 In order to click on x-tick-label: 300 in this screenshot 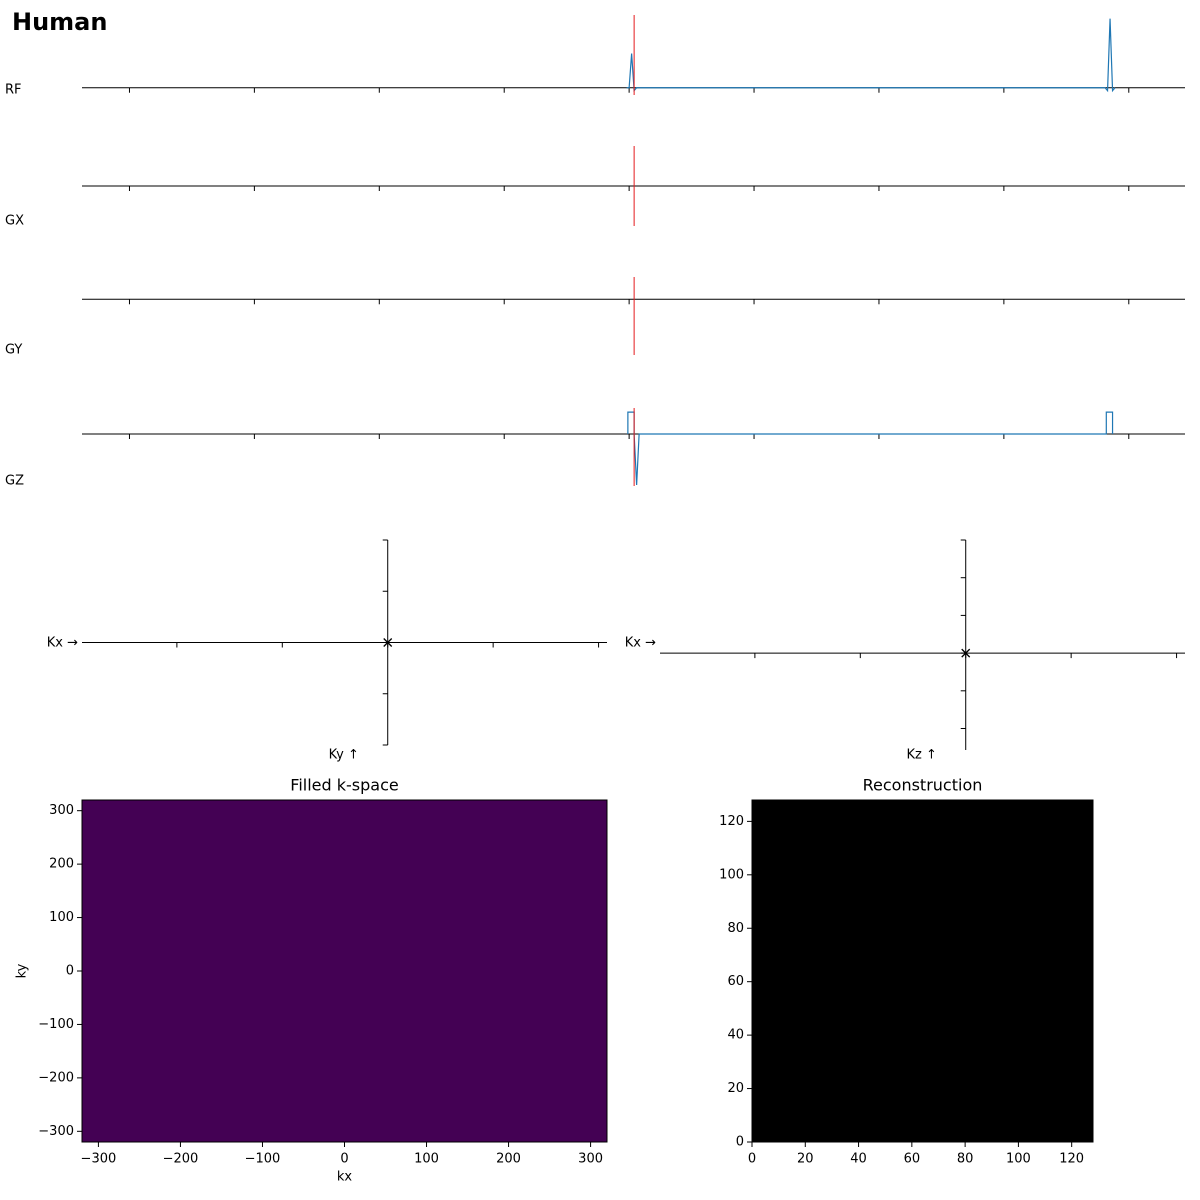, I will do `click(590, 1159)`.